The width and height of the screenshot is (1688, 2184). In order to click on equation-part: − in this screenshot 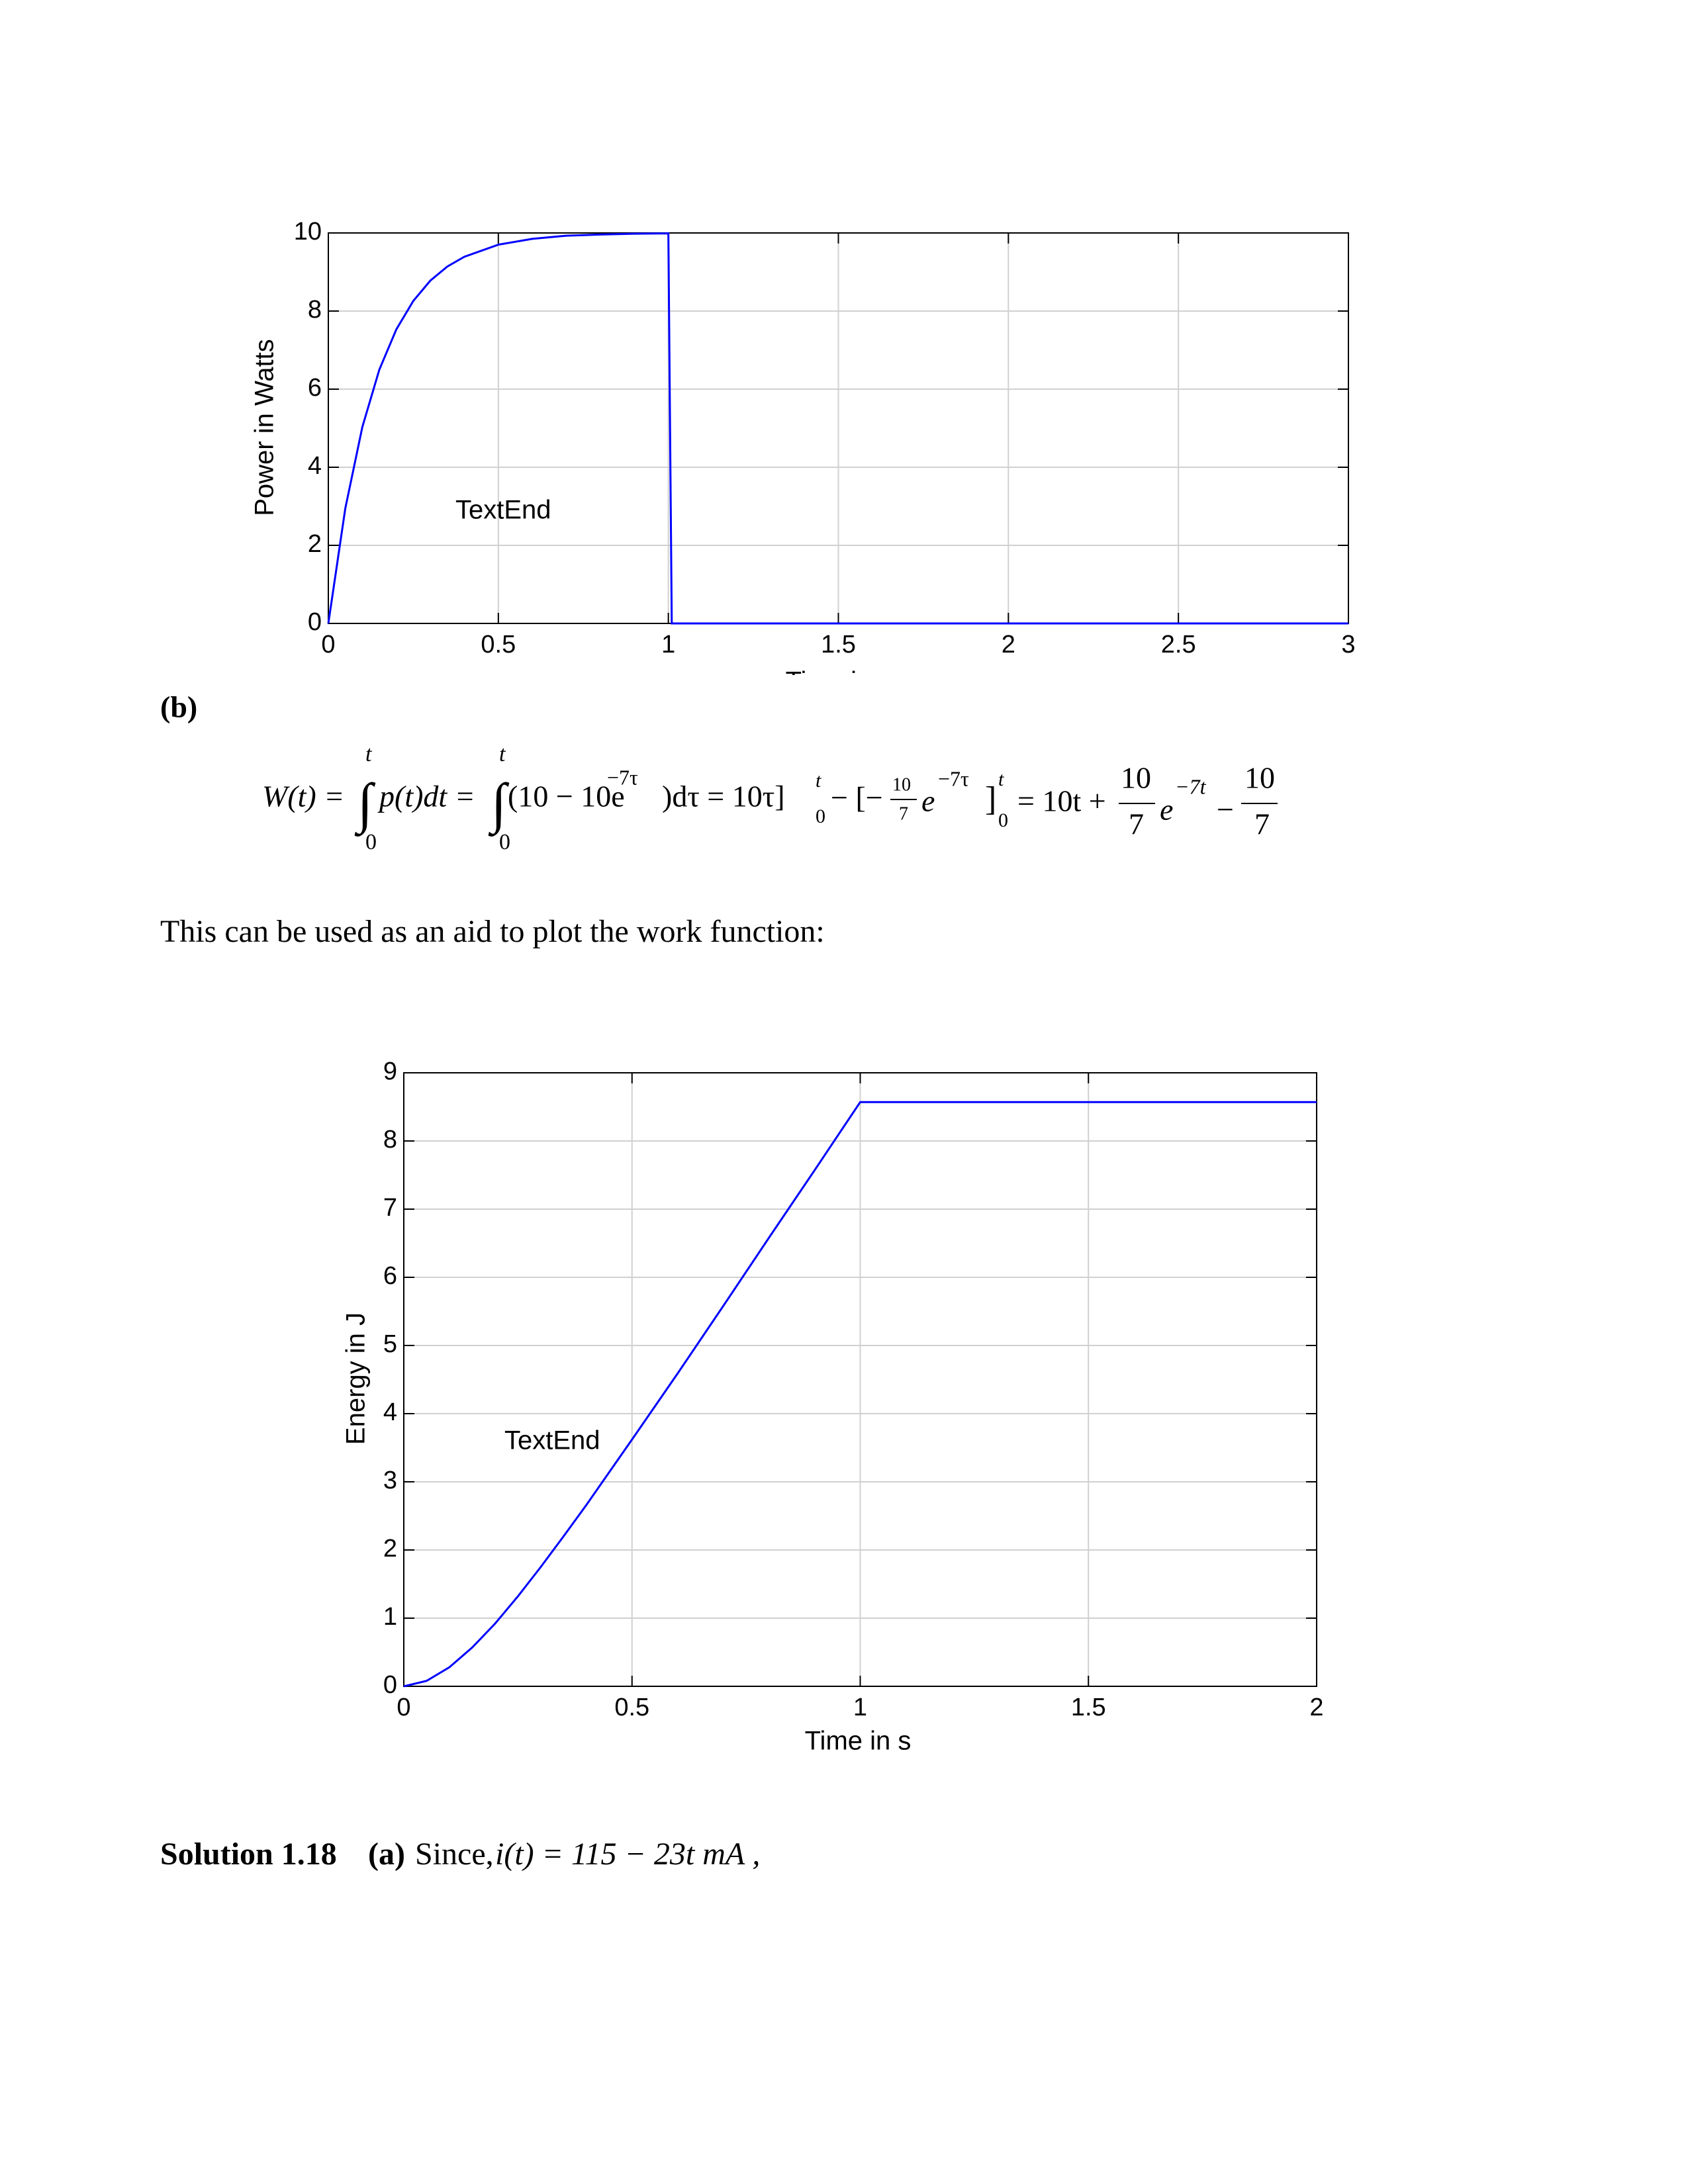, I will do `click(1225, 810)`.